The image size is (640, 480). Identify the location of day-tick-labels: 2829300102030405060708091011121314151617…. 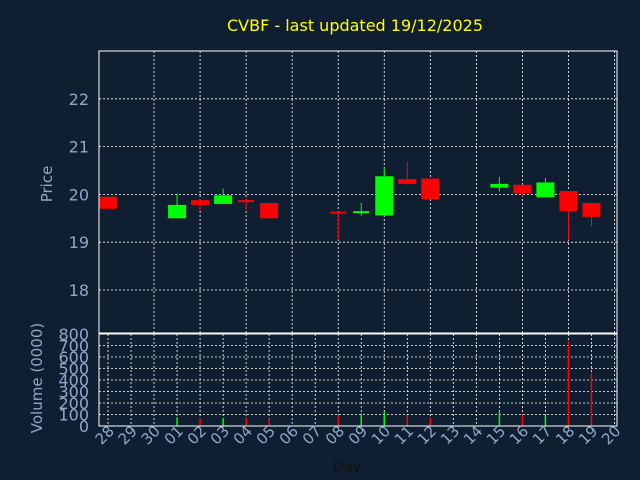
(358, 435).